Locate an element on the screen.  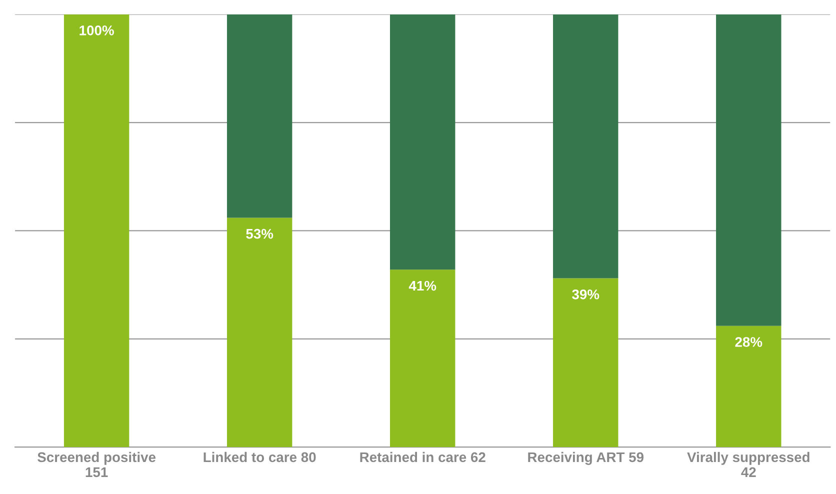
x-tick-label: Screened positive 151 is located at coordinates (97, 465).